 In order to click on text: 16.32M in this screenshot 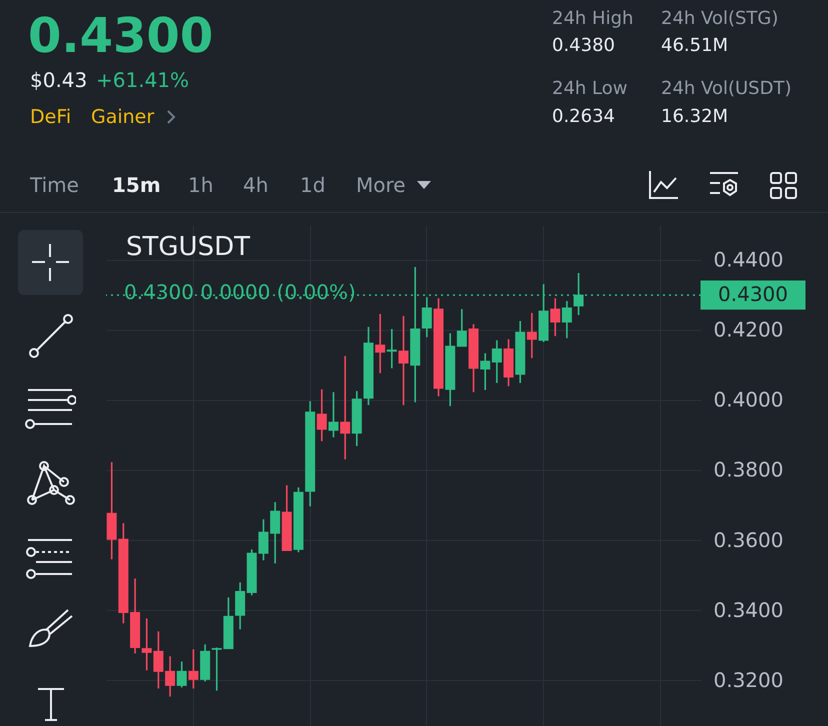, I will do `click(694, 116)`.